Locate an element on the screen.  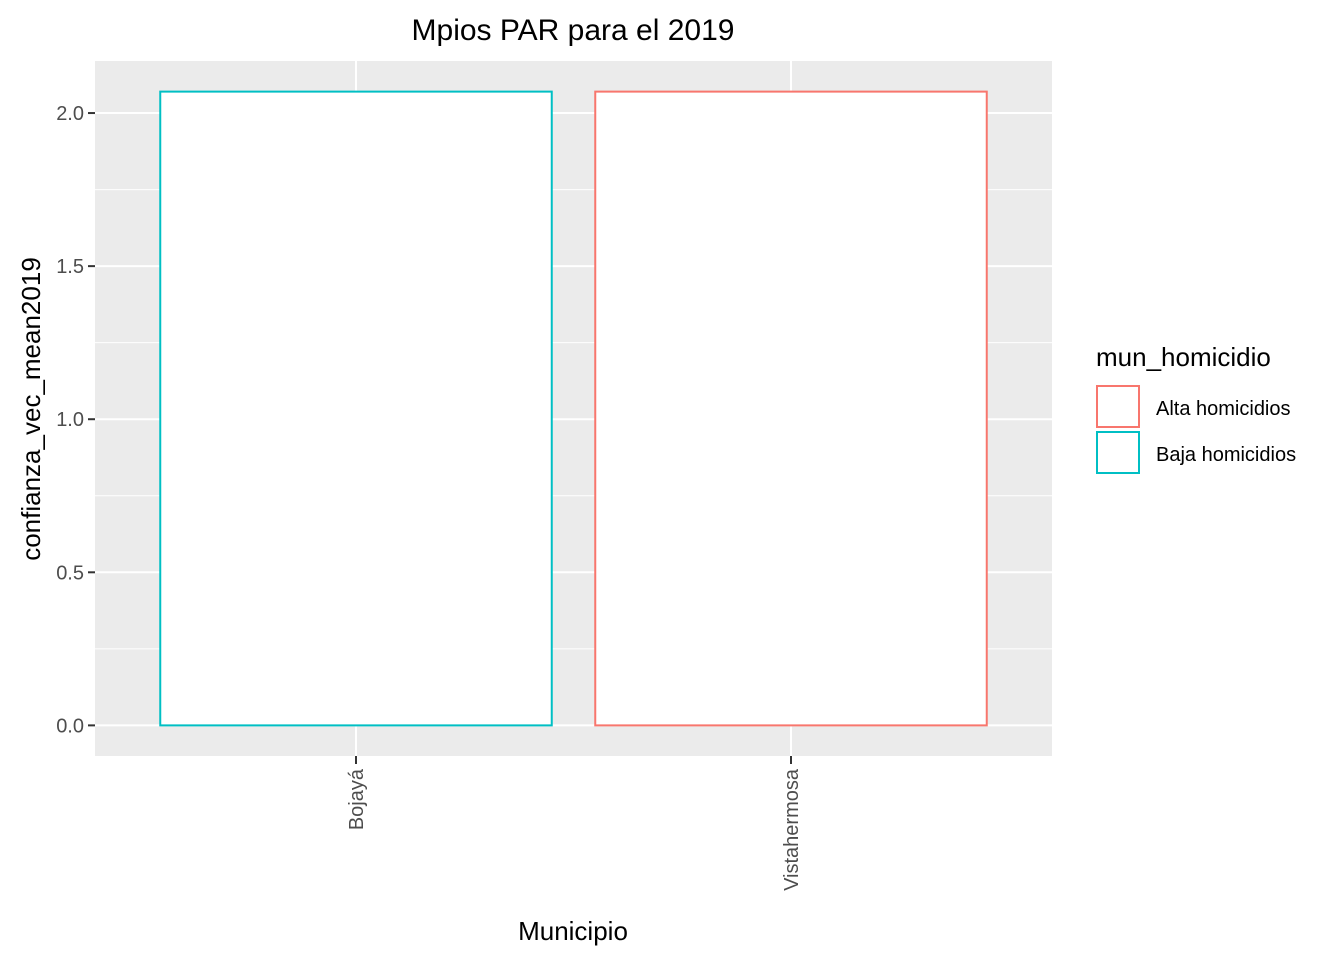
y-tick-label: 2.0 is located at coordinates (70, 114).